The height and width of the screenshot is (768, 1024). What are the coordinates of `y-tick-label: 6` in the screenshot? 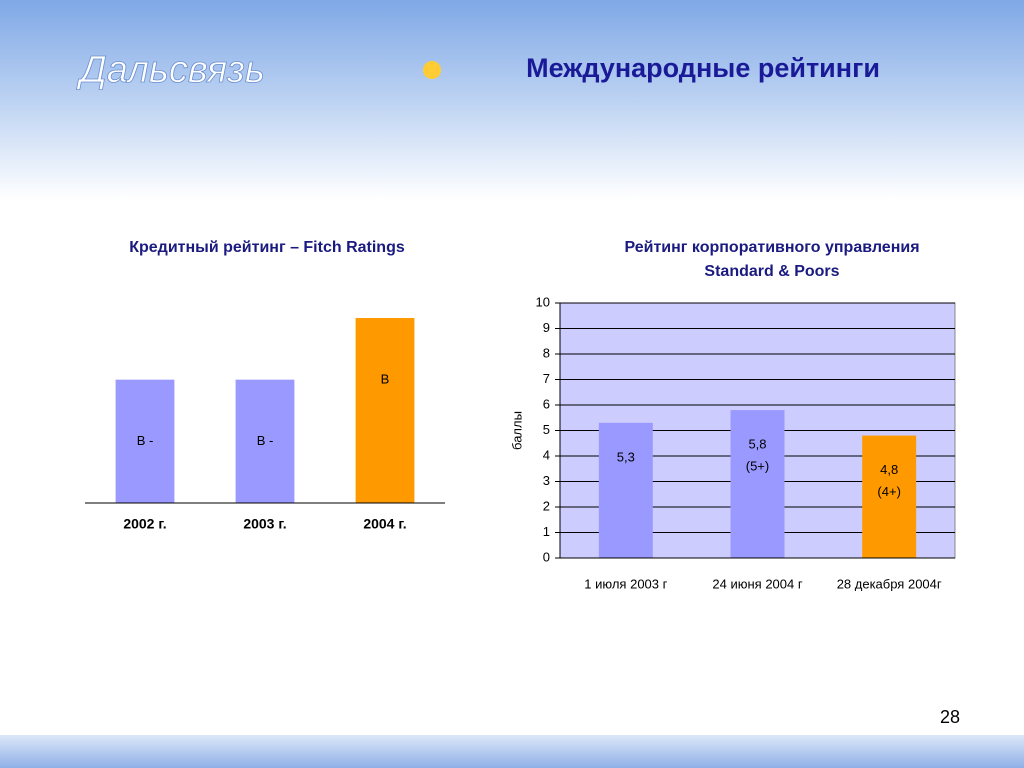 It's located at (546, 403).